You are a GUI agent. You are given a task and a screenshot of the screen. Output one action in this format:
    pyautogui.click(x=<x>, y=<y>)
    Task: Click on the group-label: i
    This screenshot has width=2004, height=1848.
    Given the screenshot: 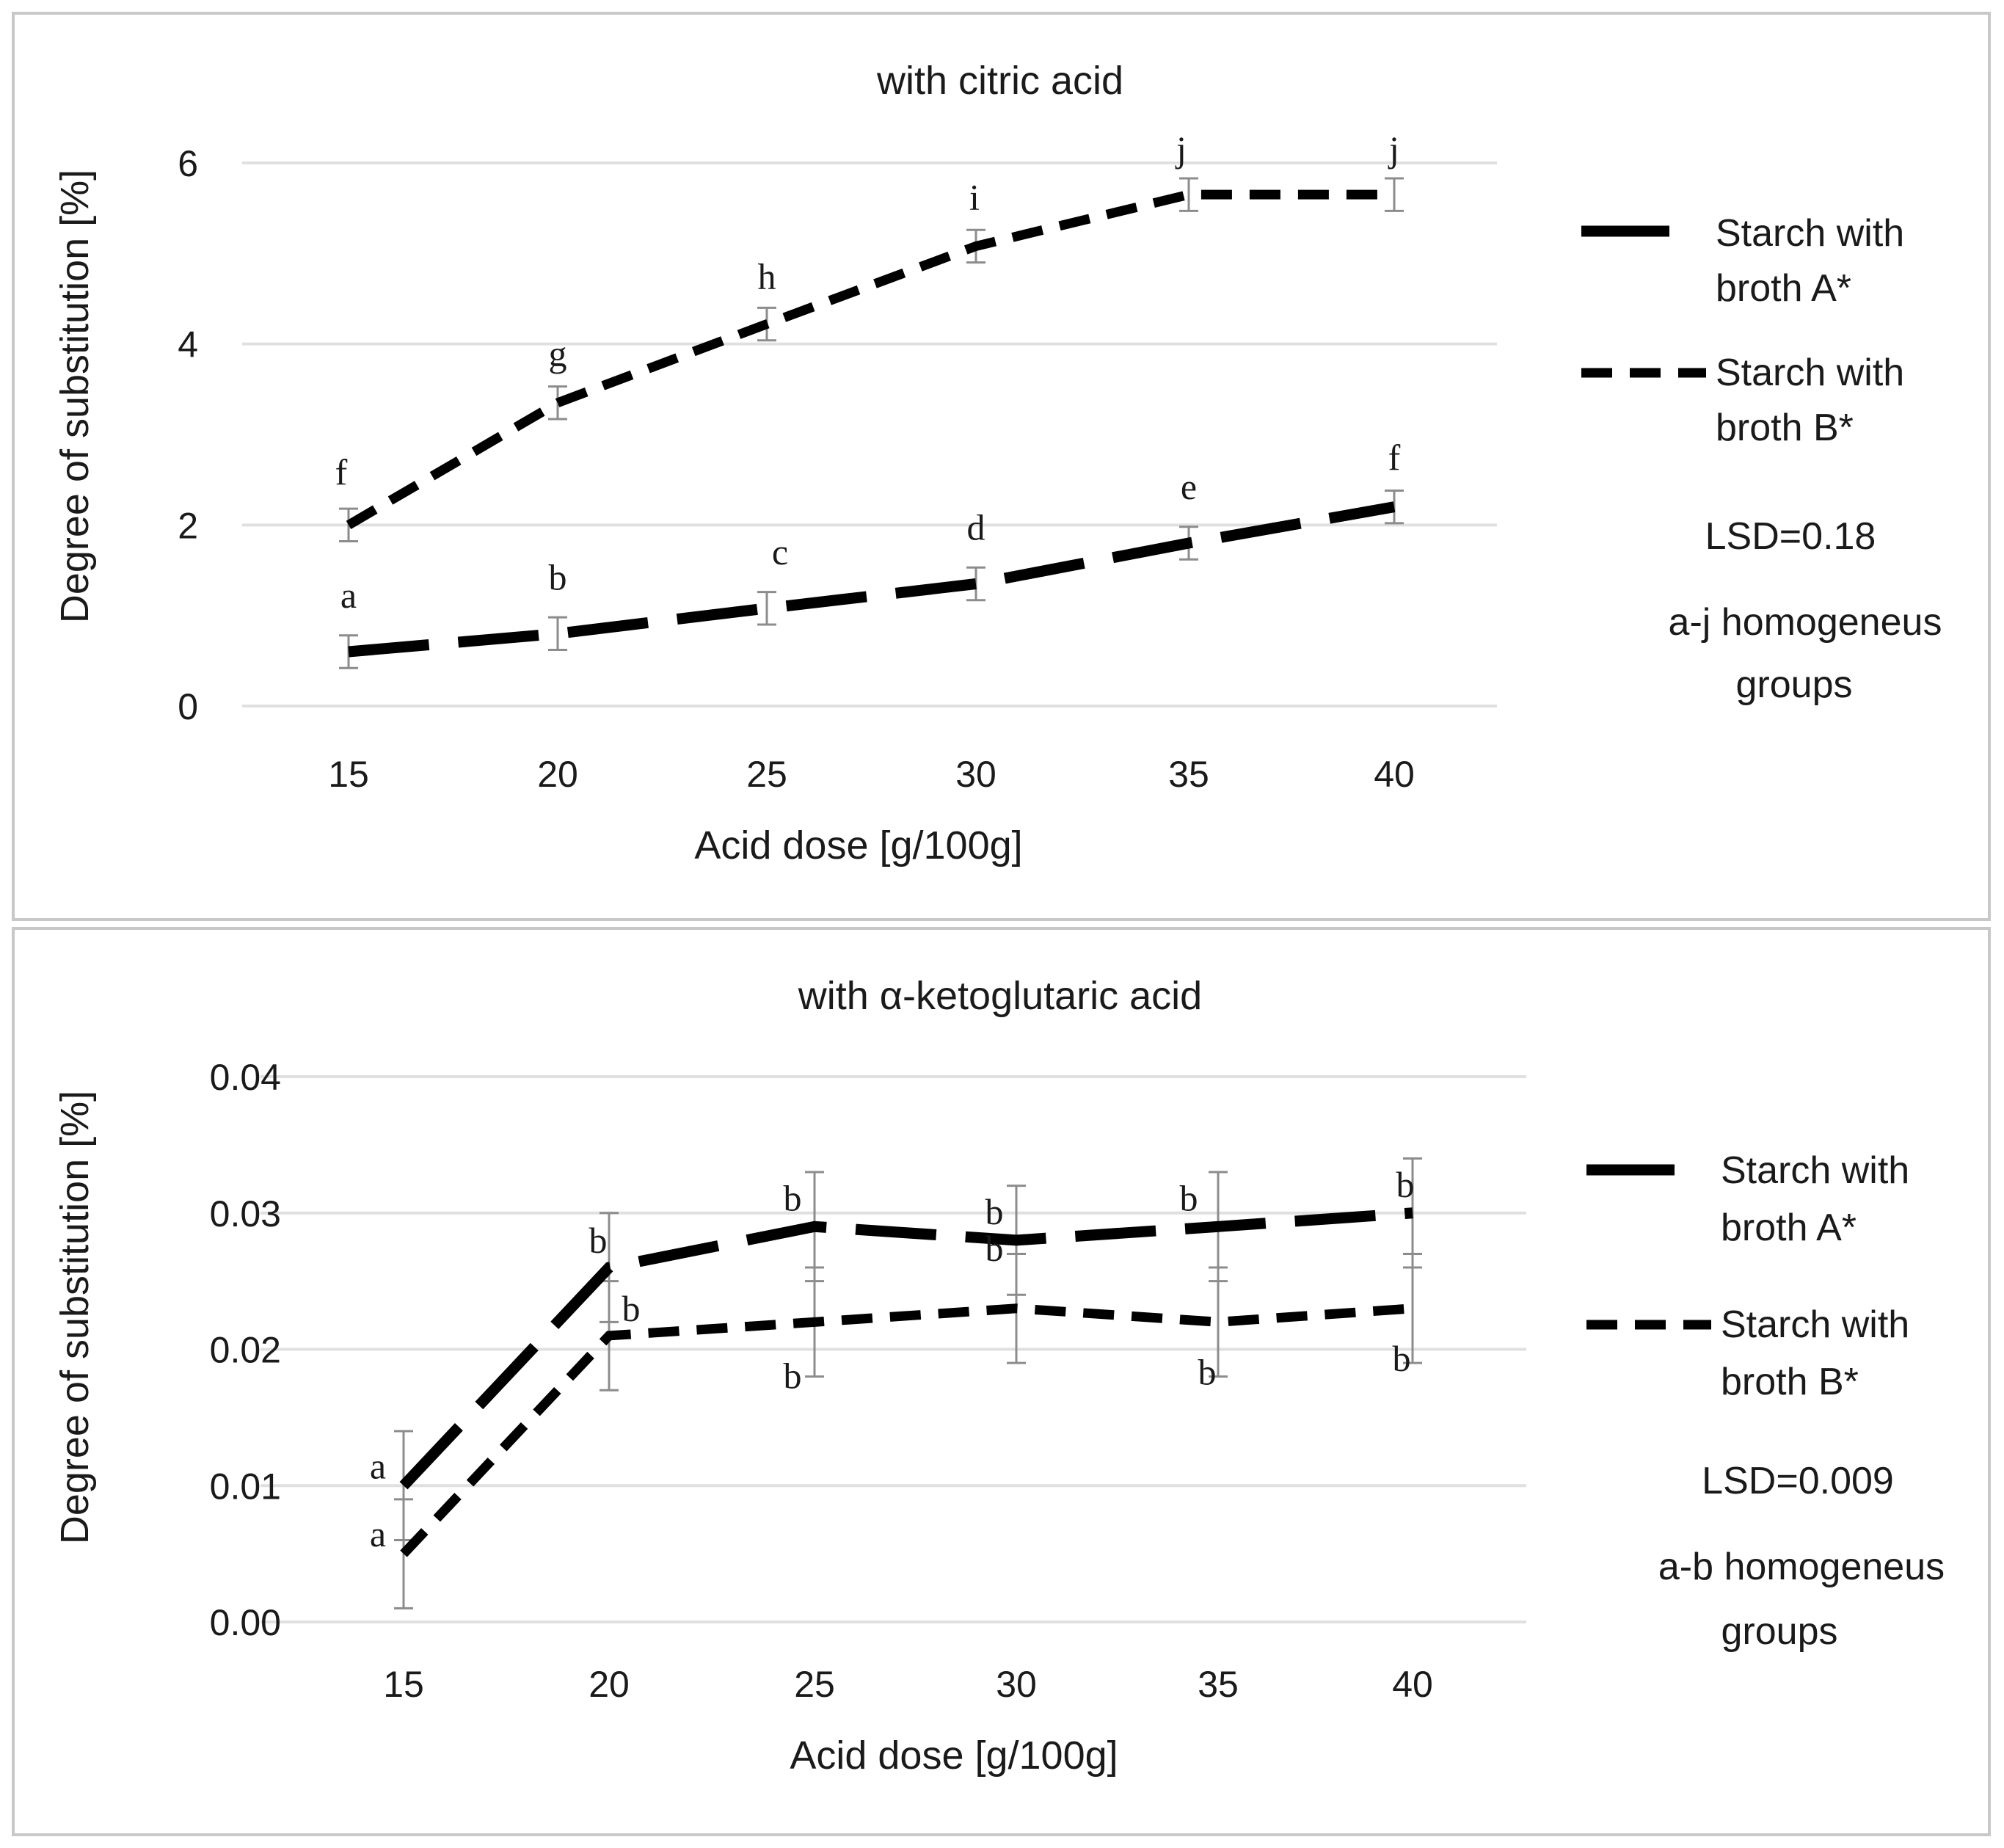 What is the action you would take?
    pyautogui.click(x=974, y=196)
    